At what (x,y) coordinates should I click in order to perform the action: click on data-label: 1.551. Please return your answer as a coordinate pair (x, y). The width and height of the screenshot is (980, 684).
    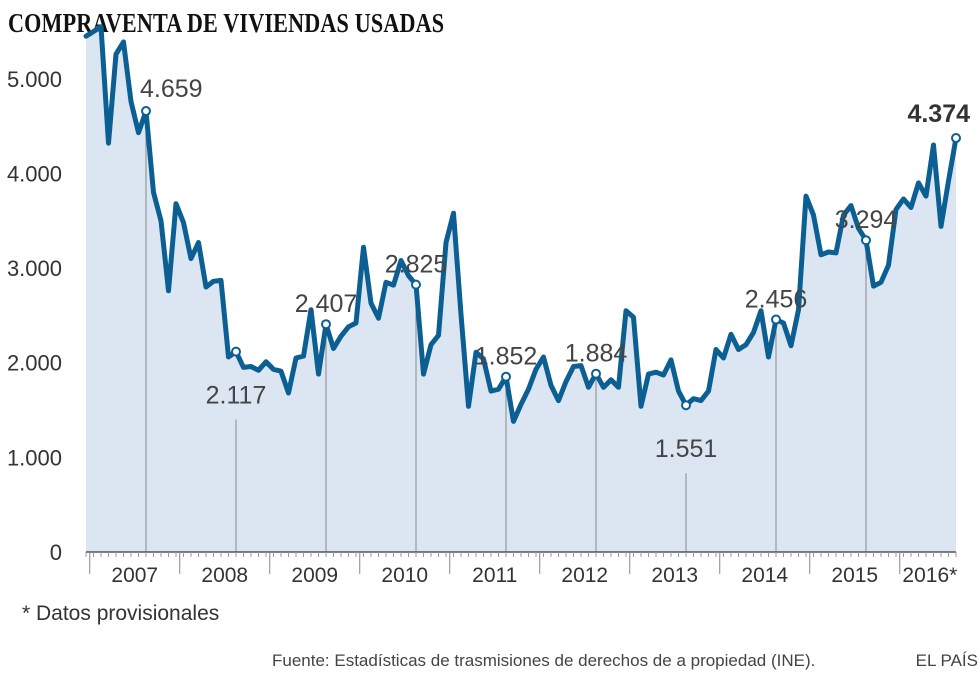
    Looking at the image, I should click on (686, 449).